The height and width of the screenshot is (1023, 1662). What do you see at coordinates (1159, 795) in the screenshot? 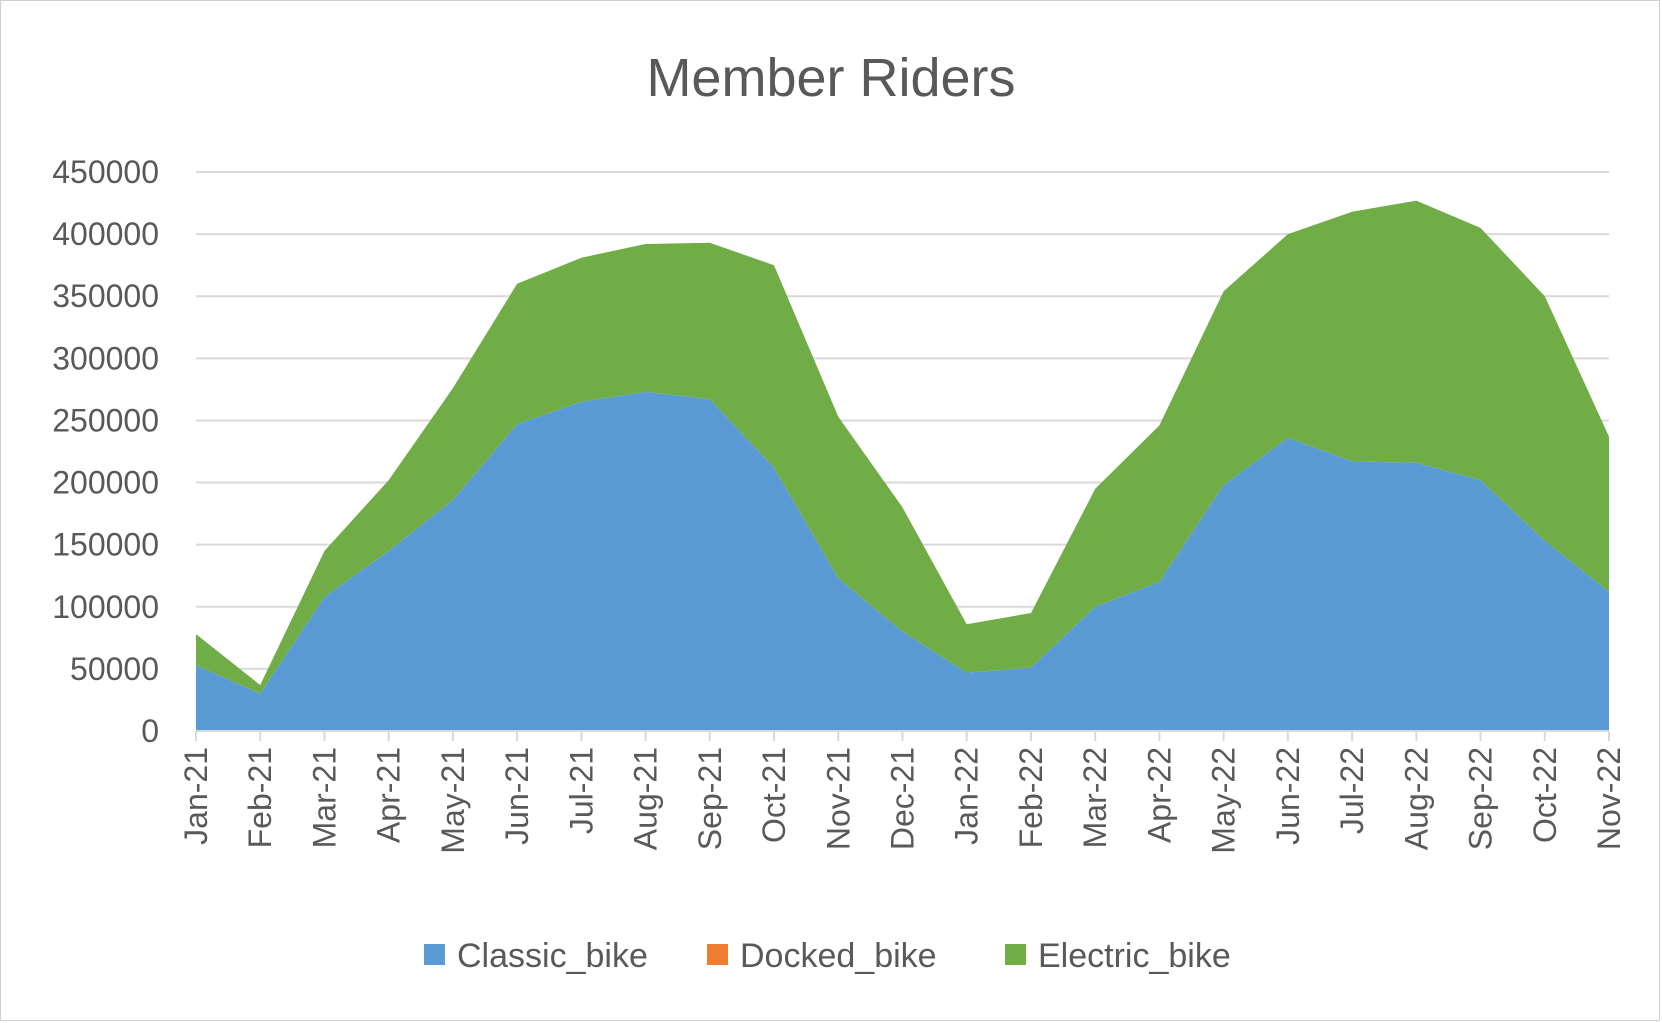
I see `x-tick-label: Apr-22` at bounding box center [1159, 795].